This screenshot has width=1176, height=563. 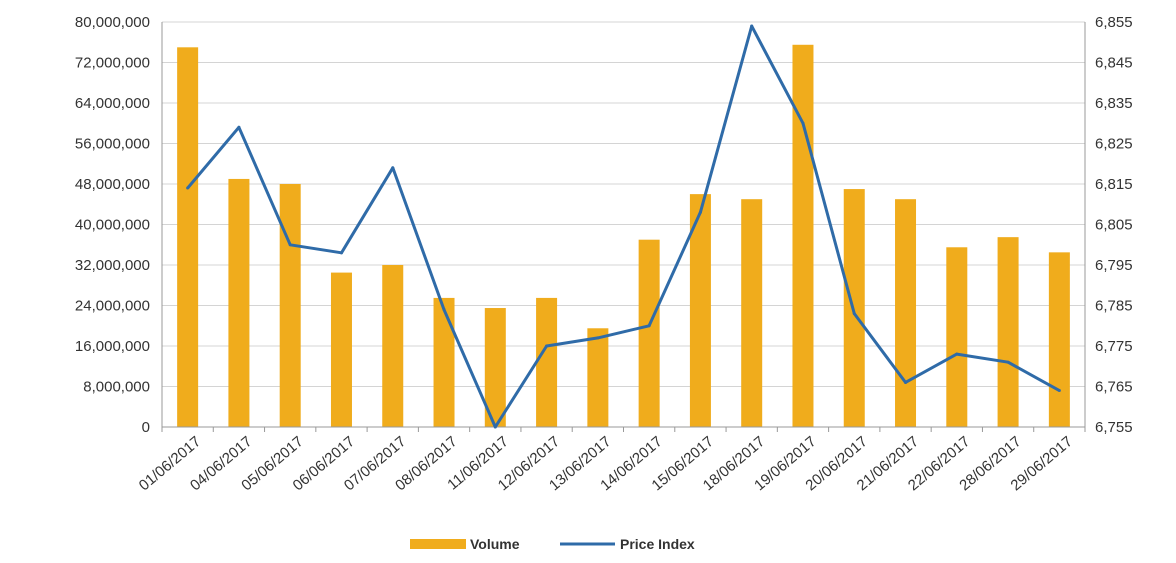 What do you see at coordinates (1114, 346) in the screenshot?
I see `y-right-tick-label: 6,775` at bounding box center [1114, 346].